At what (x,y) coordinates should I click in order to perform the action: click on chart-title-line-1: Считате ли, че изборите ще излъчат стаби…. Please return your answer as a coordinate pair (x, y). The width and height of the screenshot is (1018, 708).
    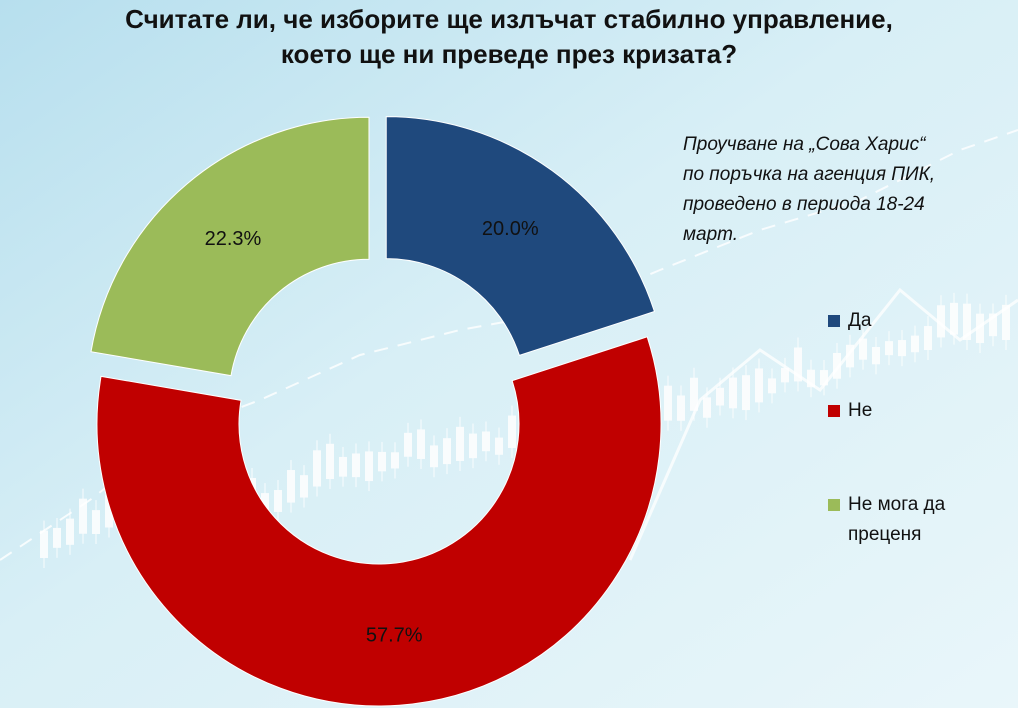
    Looking at the image, I should click on (509, 19).